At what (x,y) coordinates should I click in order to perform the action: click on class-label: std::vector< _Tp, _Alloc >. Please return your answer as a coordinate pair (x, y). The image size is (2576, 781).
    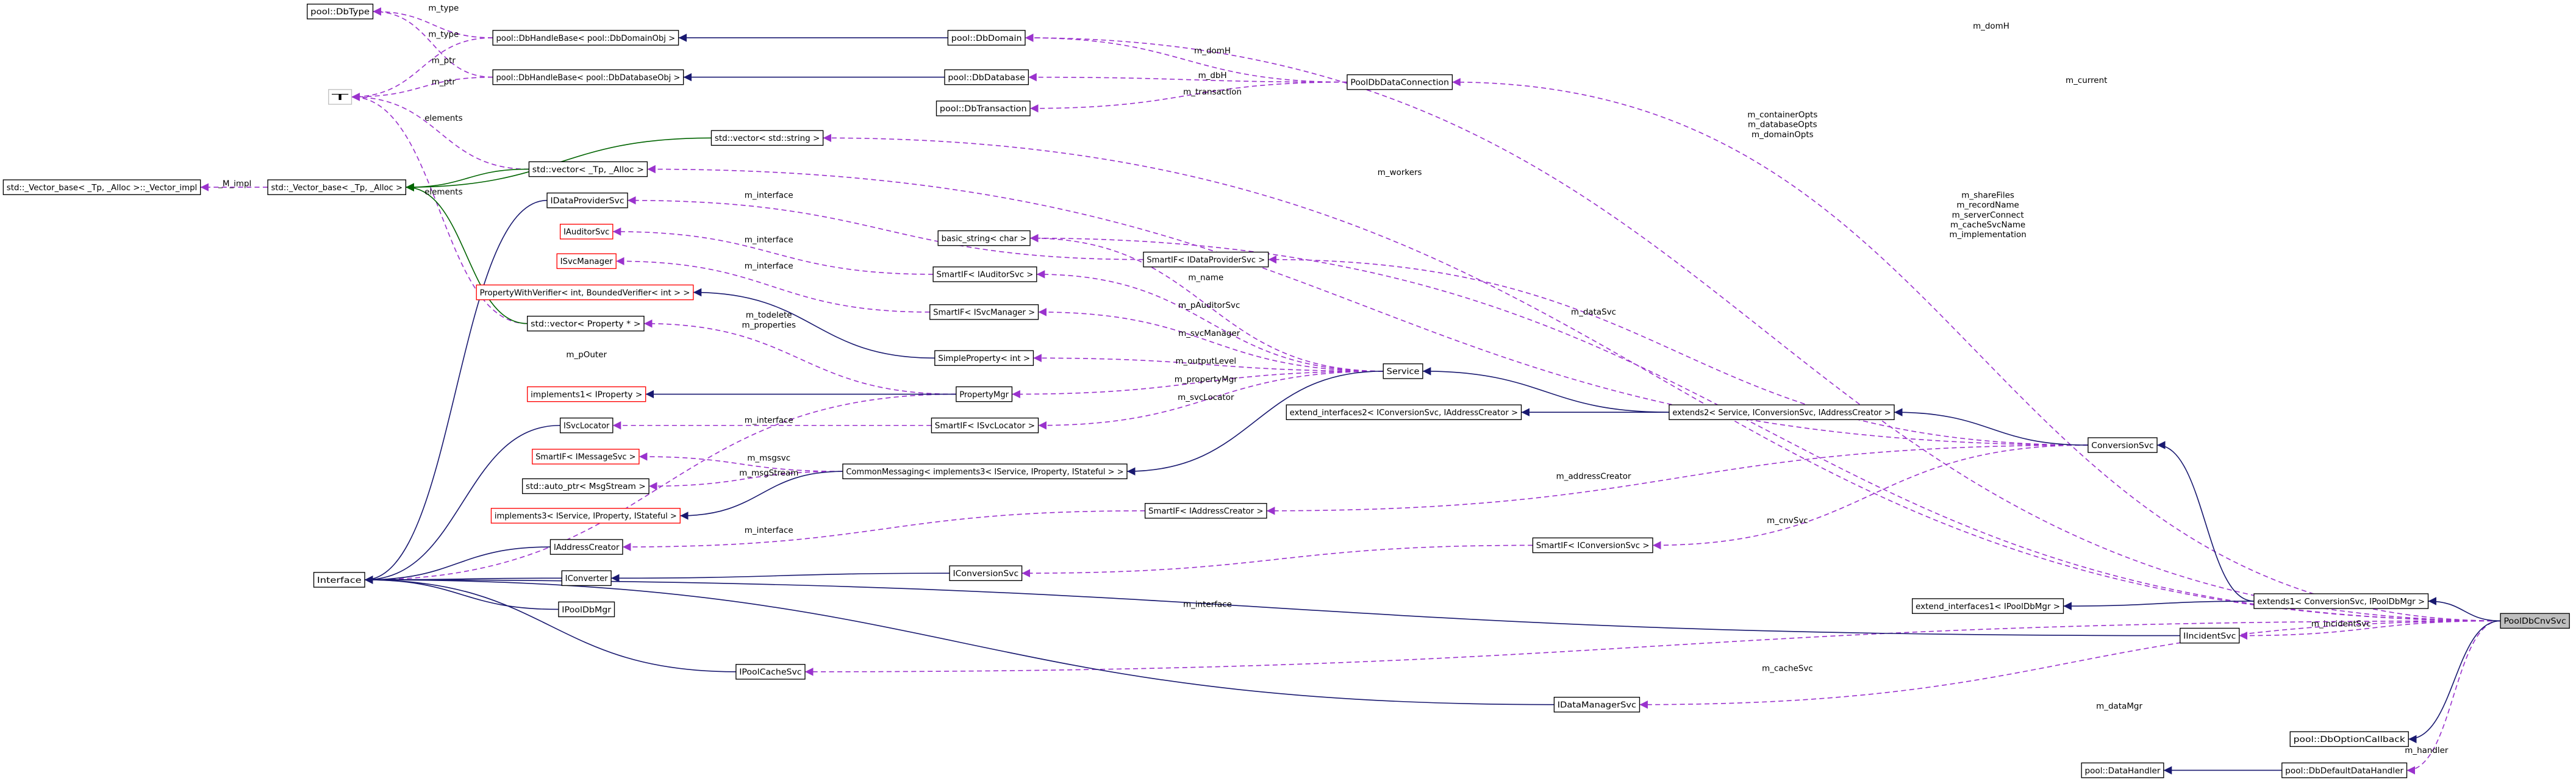
    Looking at the image, I should click on (588, 170).